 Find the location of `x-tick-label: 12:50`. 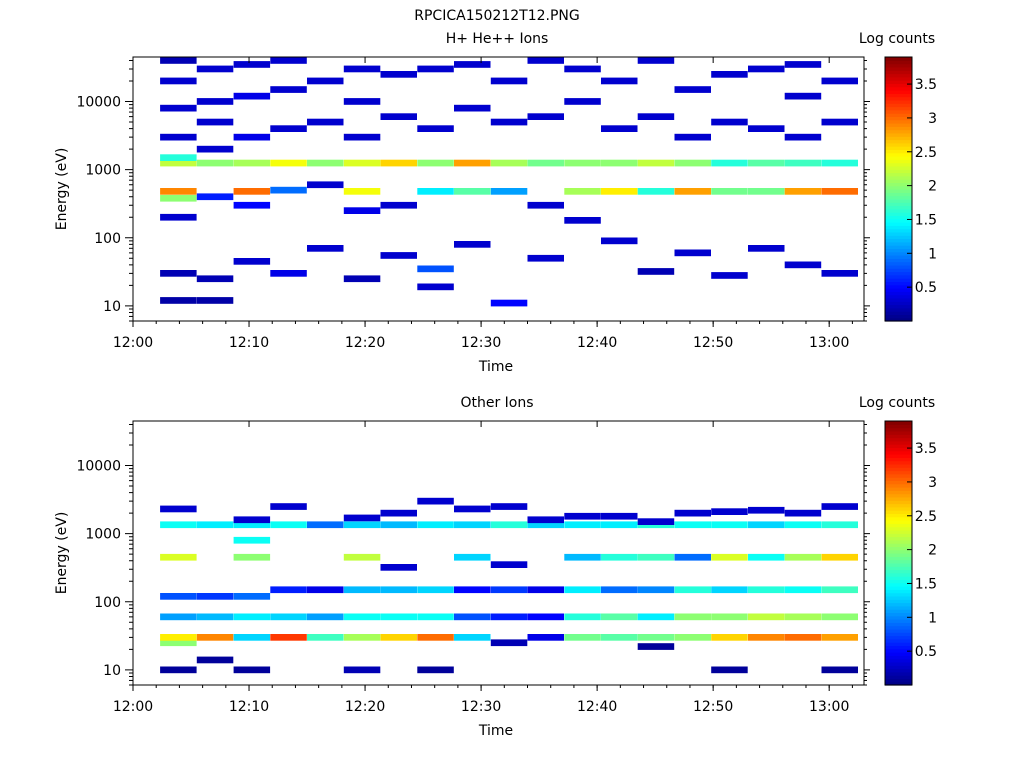

x-tick-label: 12:50 is located at coordinates (713, 707).